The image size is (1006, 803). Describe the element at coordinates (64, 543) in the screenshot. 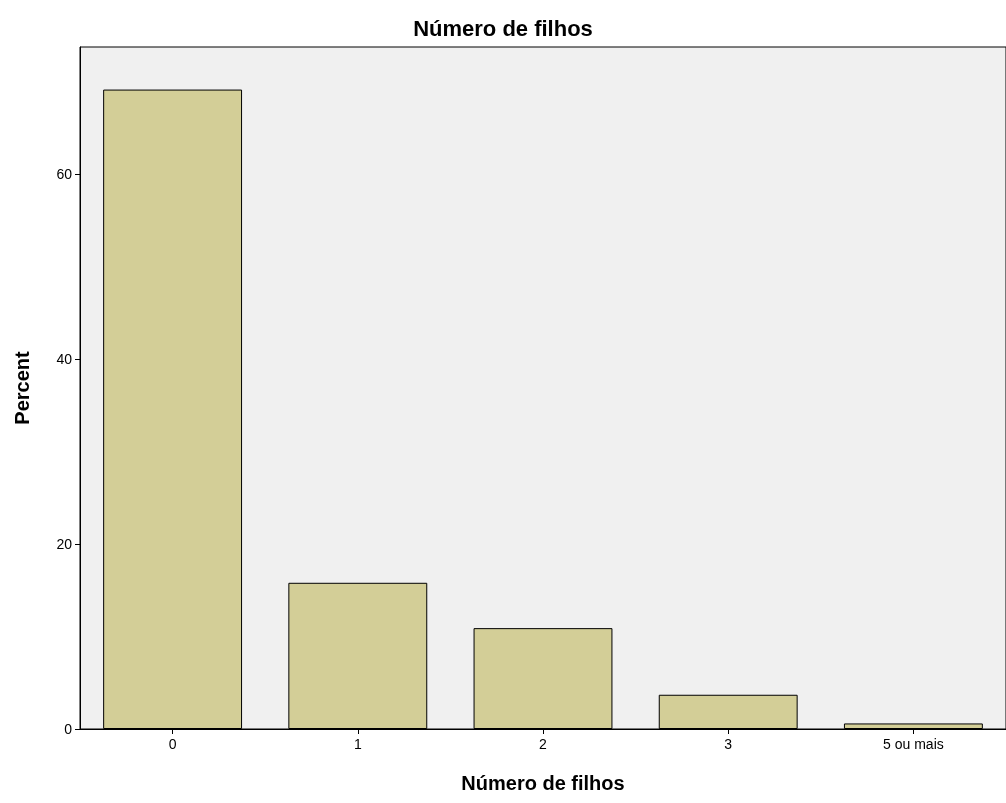

I see `y-tick-label: 20` at that location.